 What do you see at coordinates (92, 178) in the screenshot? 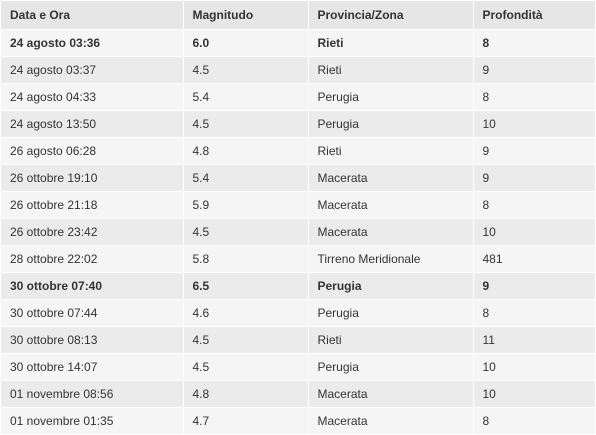
I see `cell-date-time: 26 ottobre 19:10` at bounding box center [92, 178].